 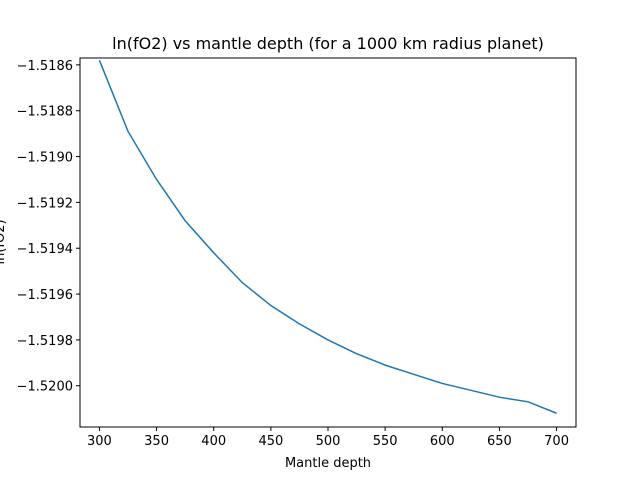 What do you see at coordinates (270, 441) in the screenshot?
I see `x-tick-label: 450` at bounding box center [270, 441].